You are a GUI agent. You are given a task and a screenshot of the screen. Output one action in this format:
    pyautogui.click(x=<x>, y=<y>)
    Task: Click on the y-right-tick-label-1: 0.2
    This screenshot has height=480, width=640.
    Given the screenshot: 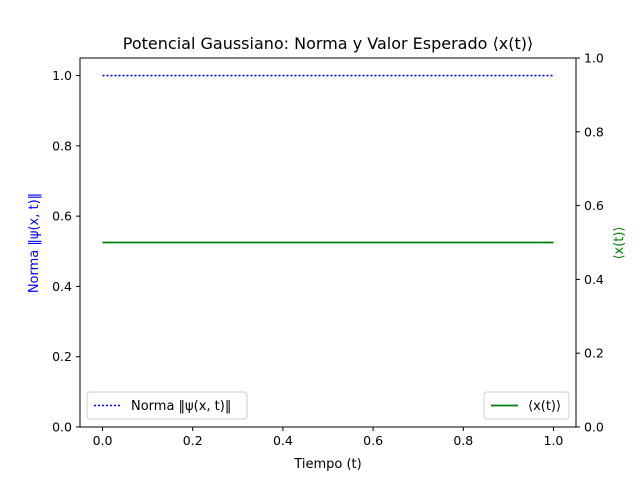 What is the action you would take?
    pyautogui.click(x=594, y=353)
    